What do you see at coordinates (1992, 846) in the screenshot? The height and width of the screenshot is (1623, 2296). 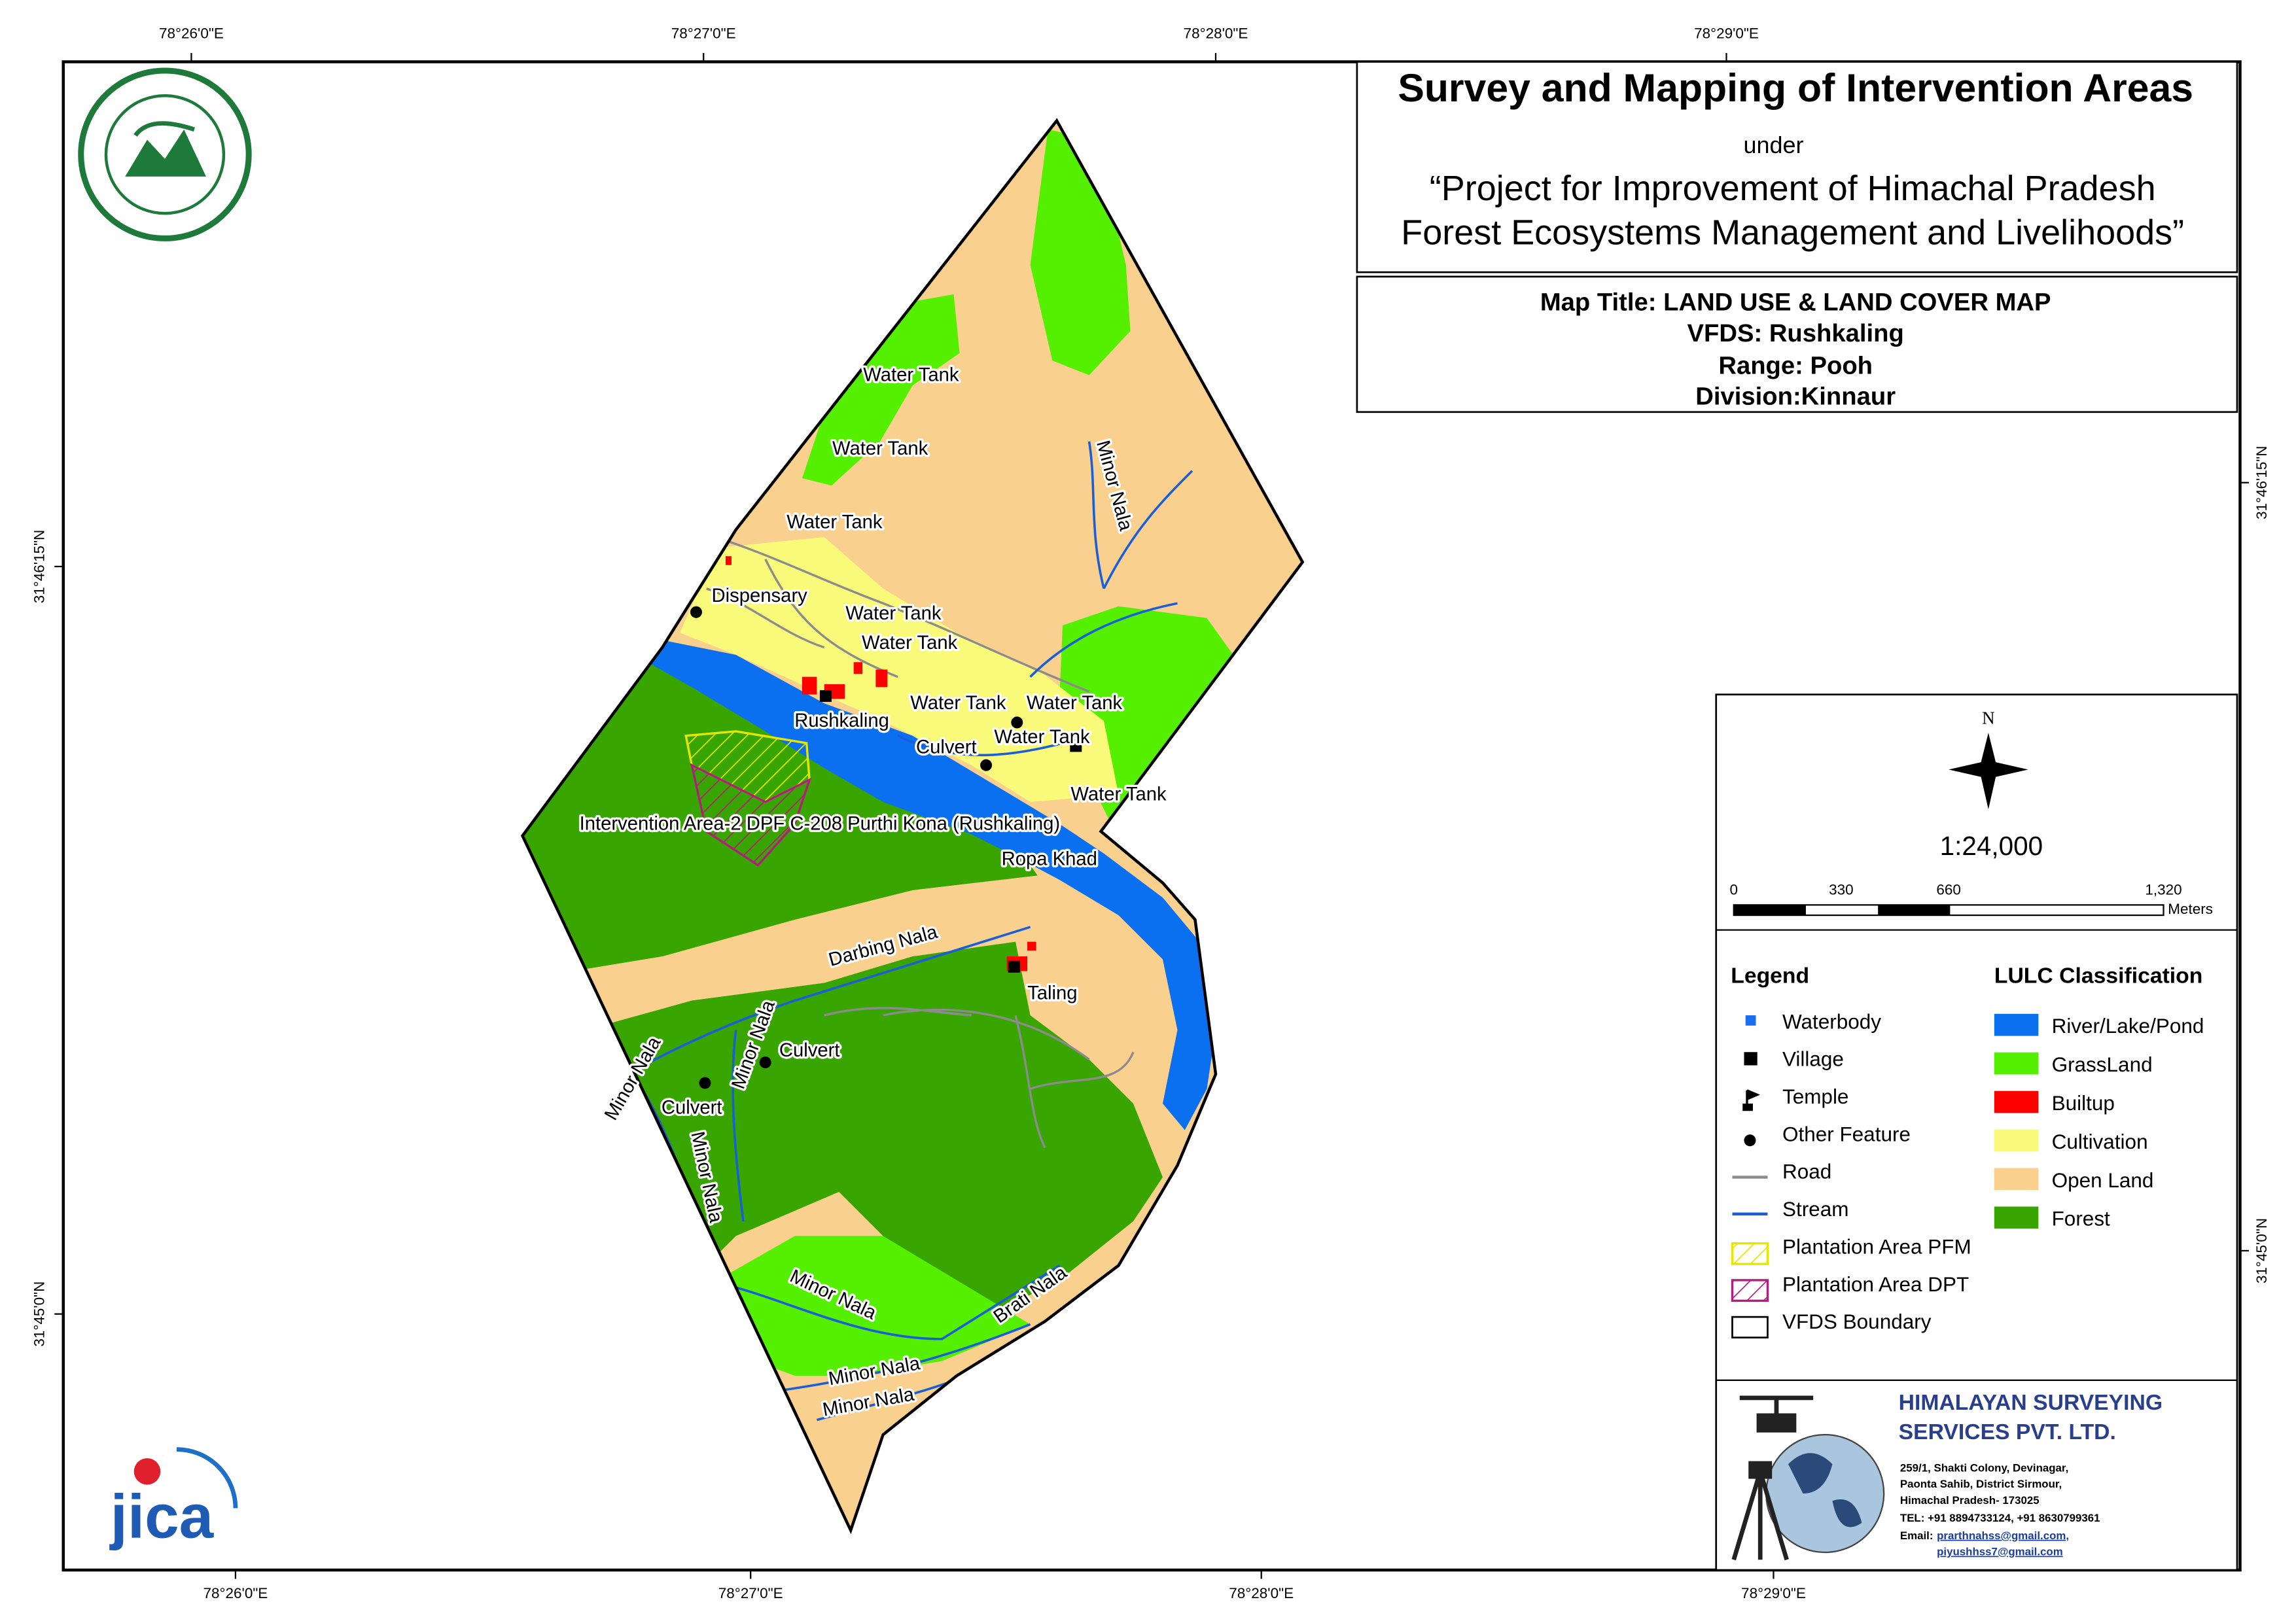 I see `scale-ratio: 1:24,000` at bounding box center [1992, 846].